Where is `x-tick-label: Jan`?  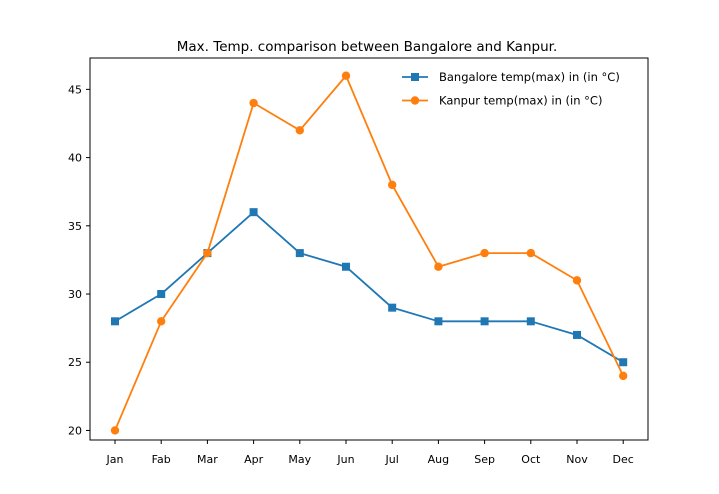 x-tick-label: Jan is located at coordinates (115, 459).